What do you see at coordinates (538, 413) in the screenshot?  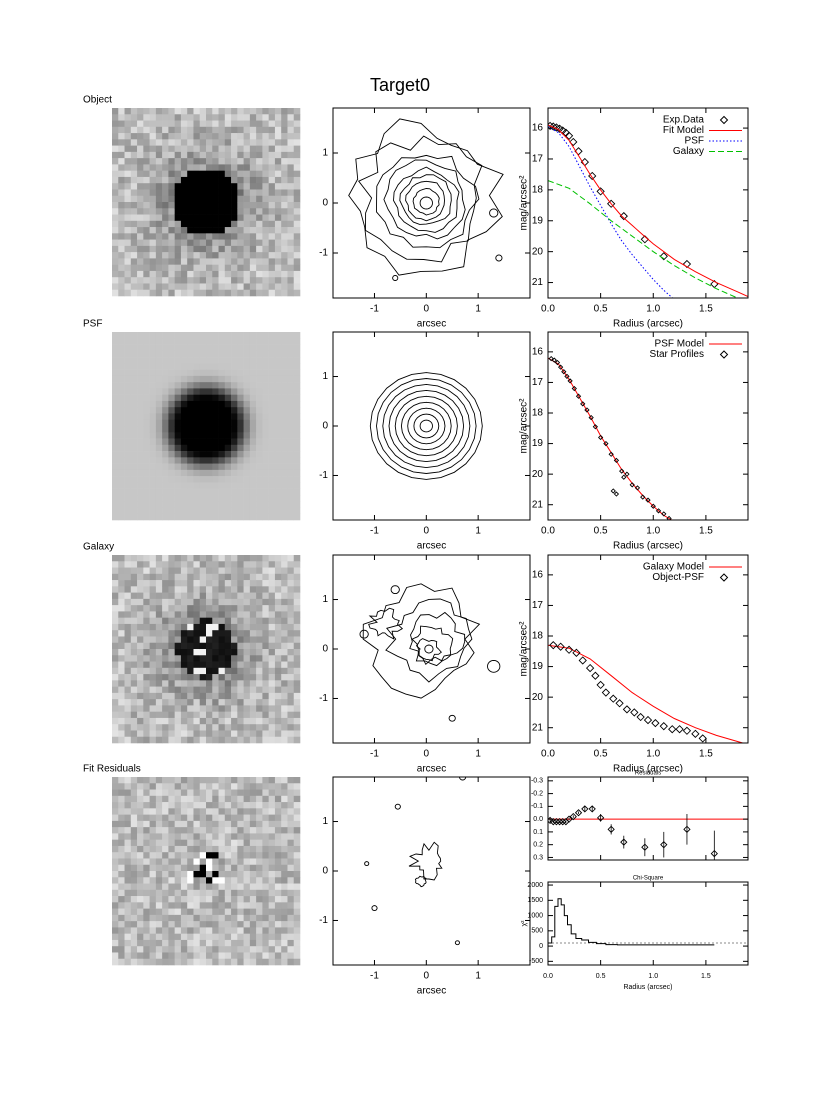 I see `y-tick-label: 18` at bounding box center [538, 413].